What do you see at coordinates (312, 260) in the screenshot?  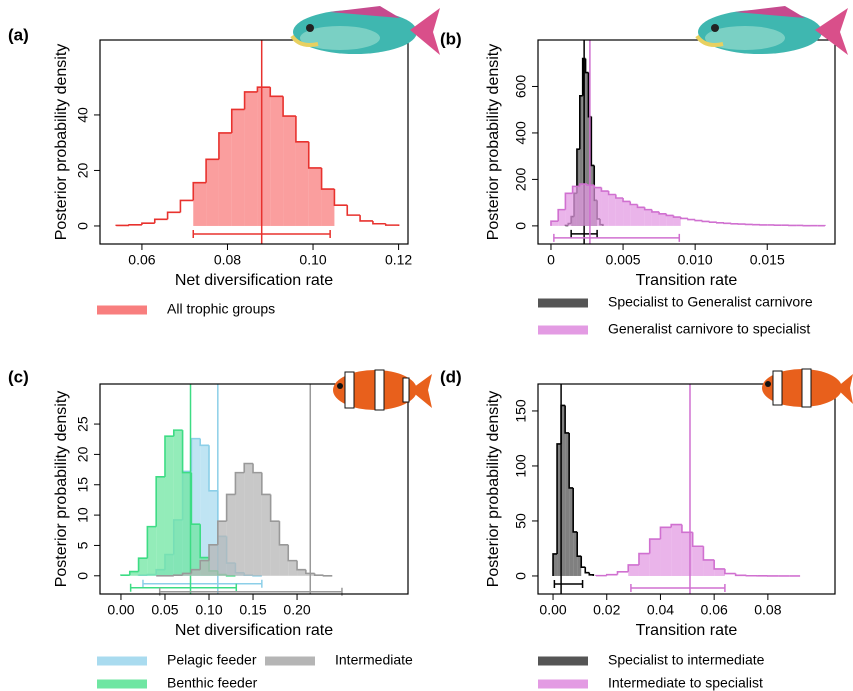 I see `x-tick-label: 0.10` at bounding box center [312, 260].